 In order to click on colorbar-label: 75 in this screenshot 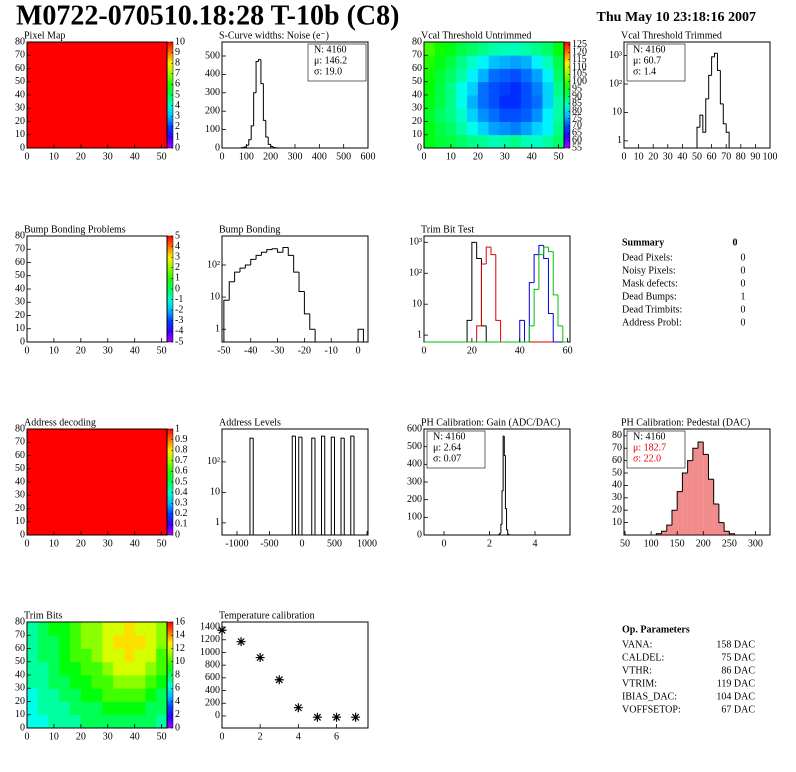, I will do `click(577, 118)`.